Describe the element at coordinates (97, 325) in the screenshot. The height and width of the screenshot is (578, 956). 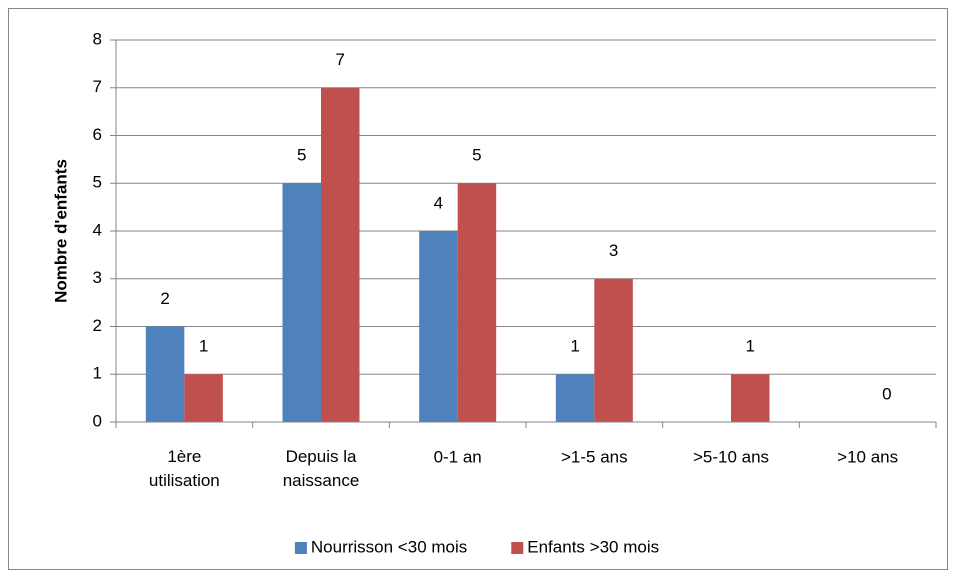
I see `y-tick-label: 2` at that location.